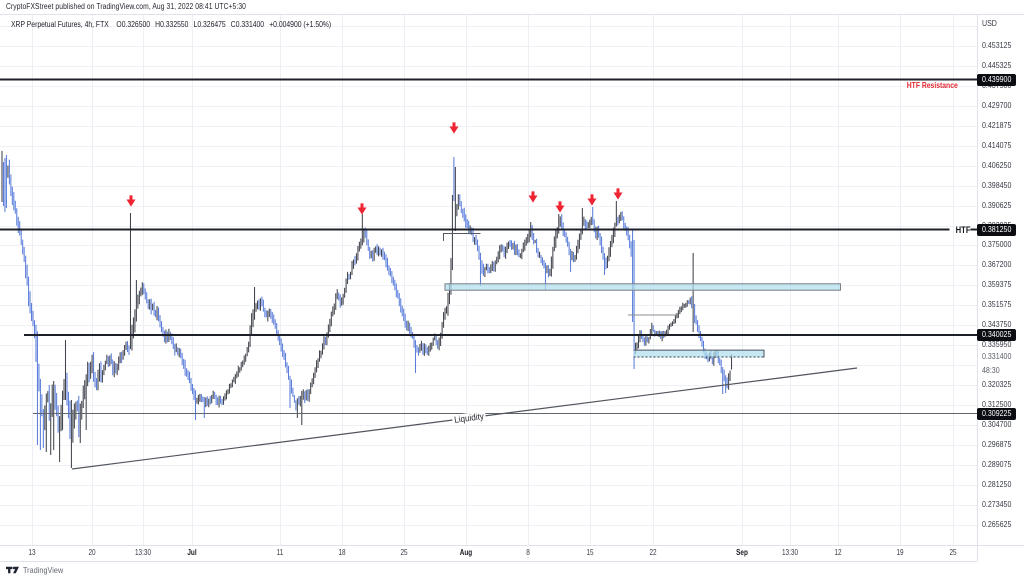 This screenshot has width=1024, height=582. What do you see at coordinates (997, 65) in the screenshot?
I see `price-tick-label: 0.445325` at bounding box center [997, 65].